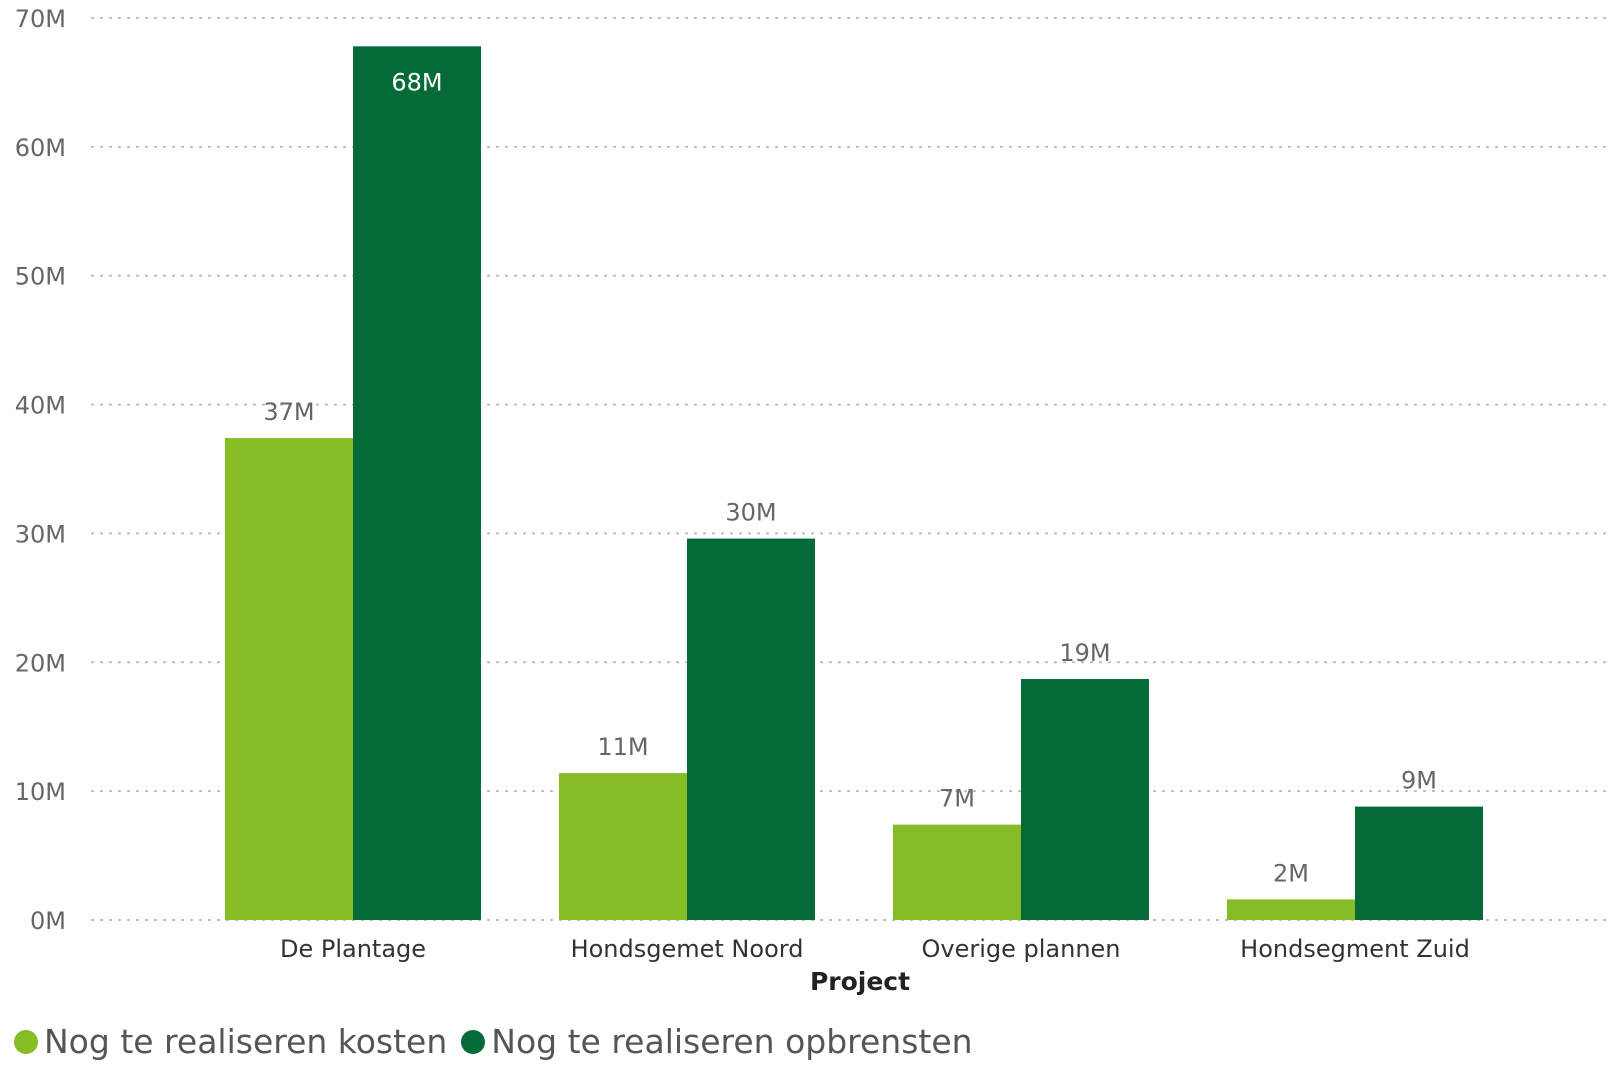 This screenshot has height=1069, width=1619. Describe the element at coordinates (40, 148) in the screenshot. I see `y-tick-label: 60M` at that location.